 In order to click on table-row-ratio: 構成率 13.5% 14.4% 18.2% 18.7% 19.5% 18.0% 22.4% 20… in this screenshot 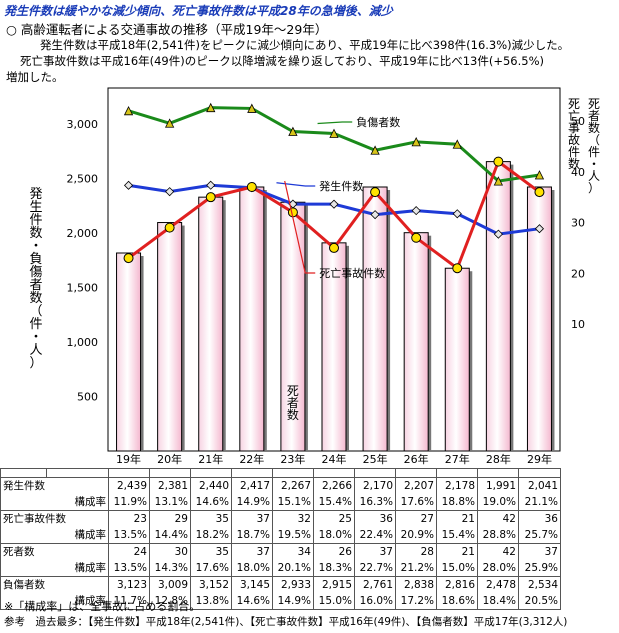, I will do `click(280, 535)`.